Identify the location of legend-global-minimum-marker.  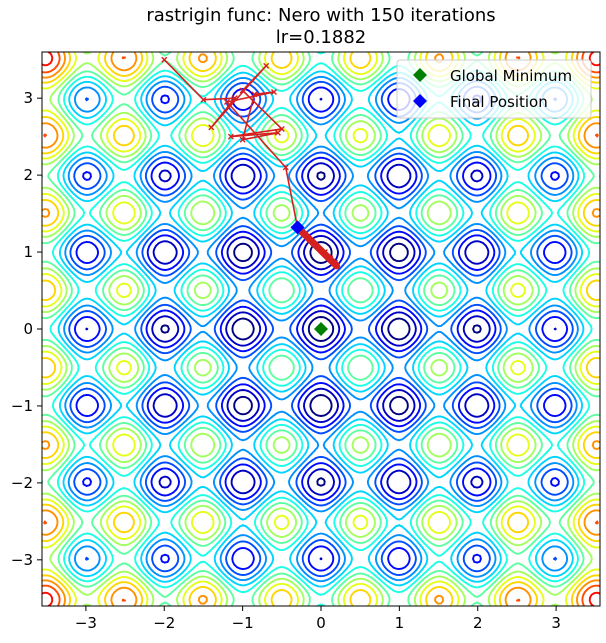
(420, 75).